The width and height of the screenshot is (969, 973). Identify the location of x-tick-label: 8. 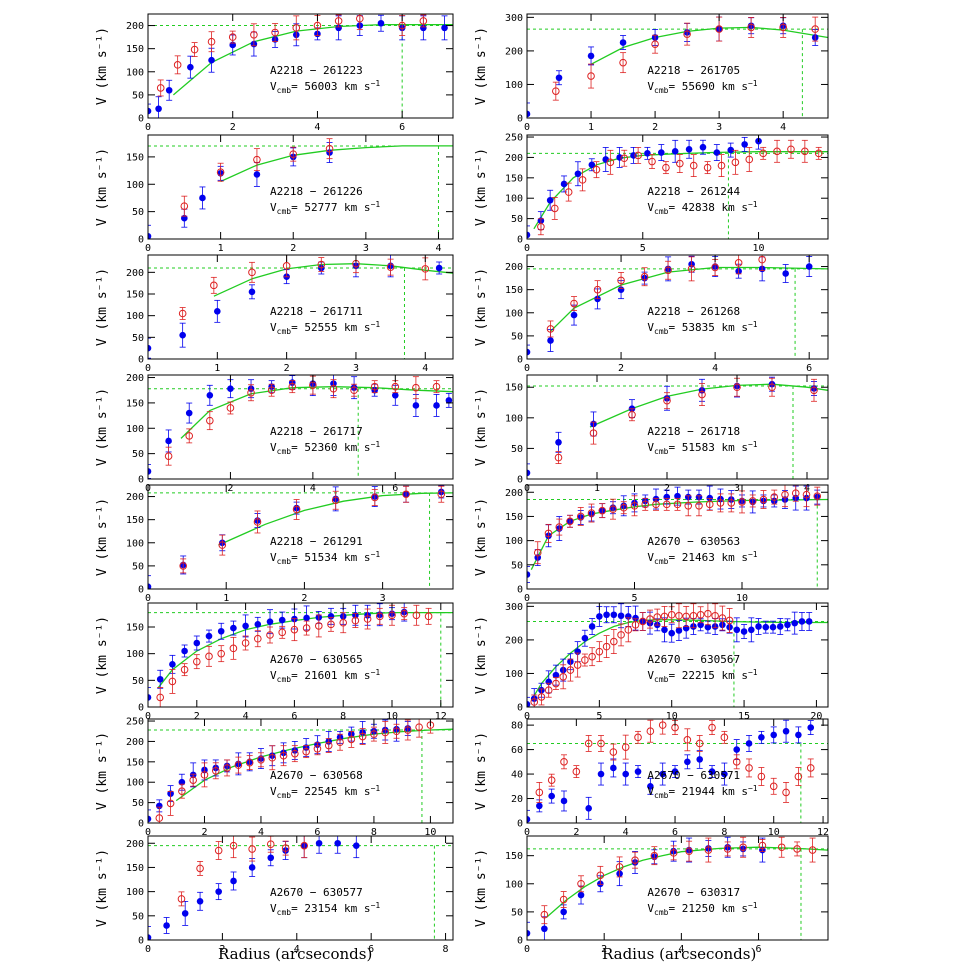
(343, 716).